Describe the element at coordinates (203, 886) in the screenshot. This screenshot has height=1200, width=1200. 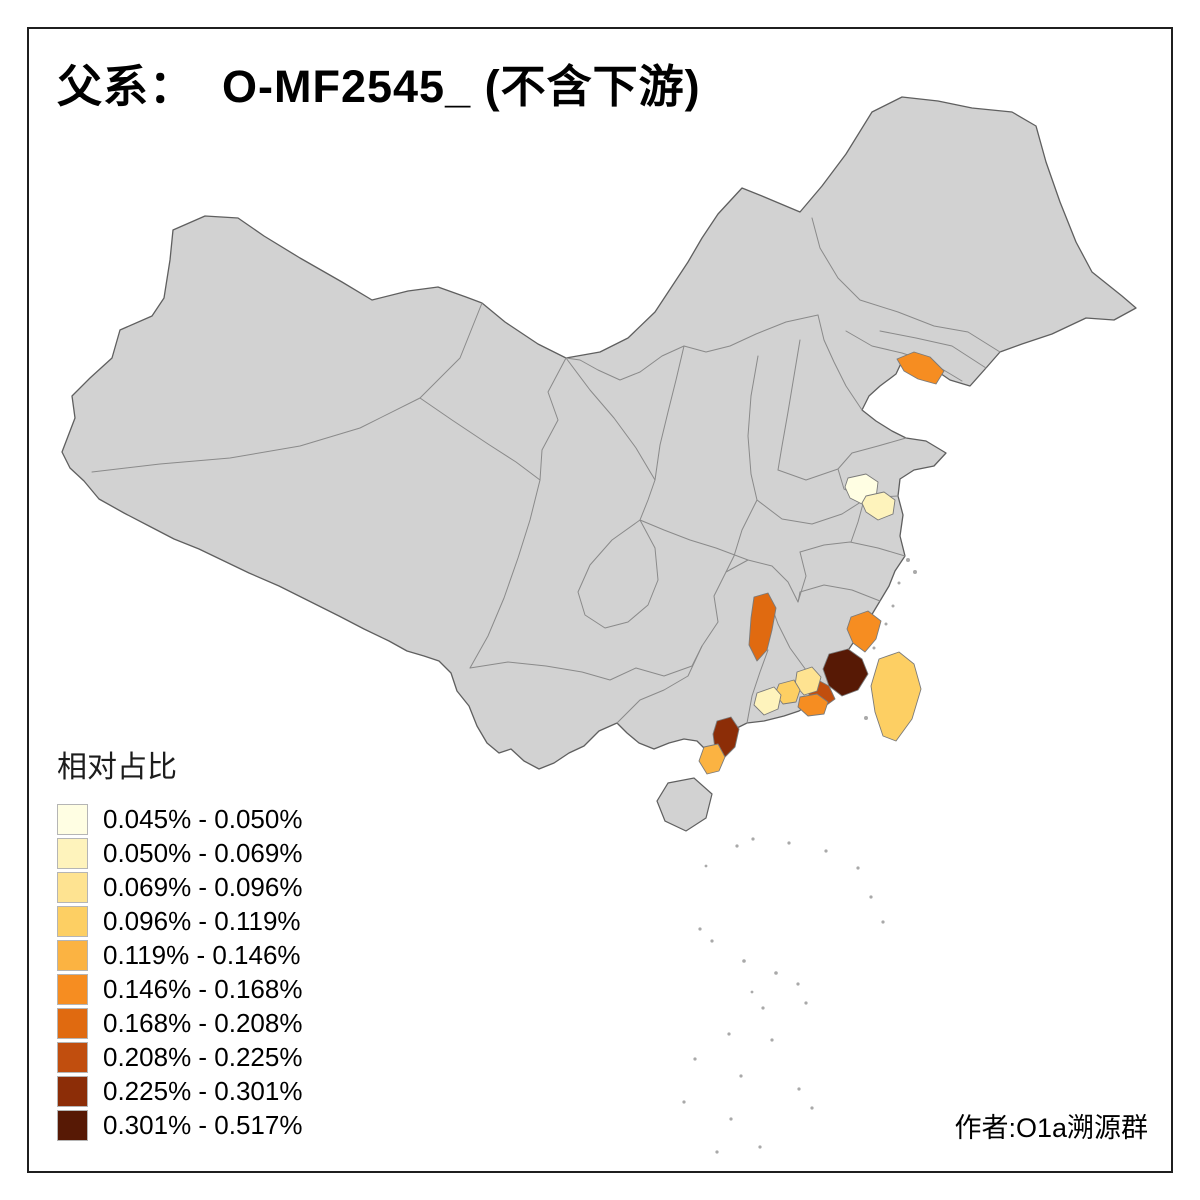
I see `legend-label: 0.069% - 0.096%` at that location.